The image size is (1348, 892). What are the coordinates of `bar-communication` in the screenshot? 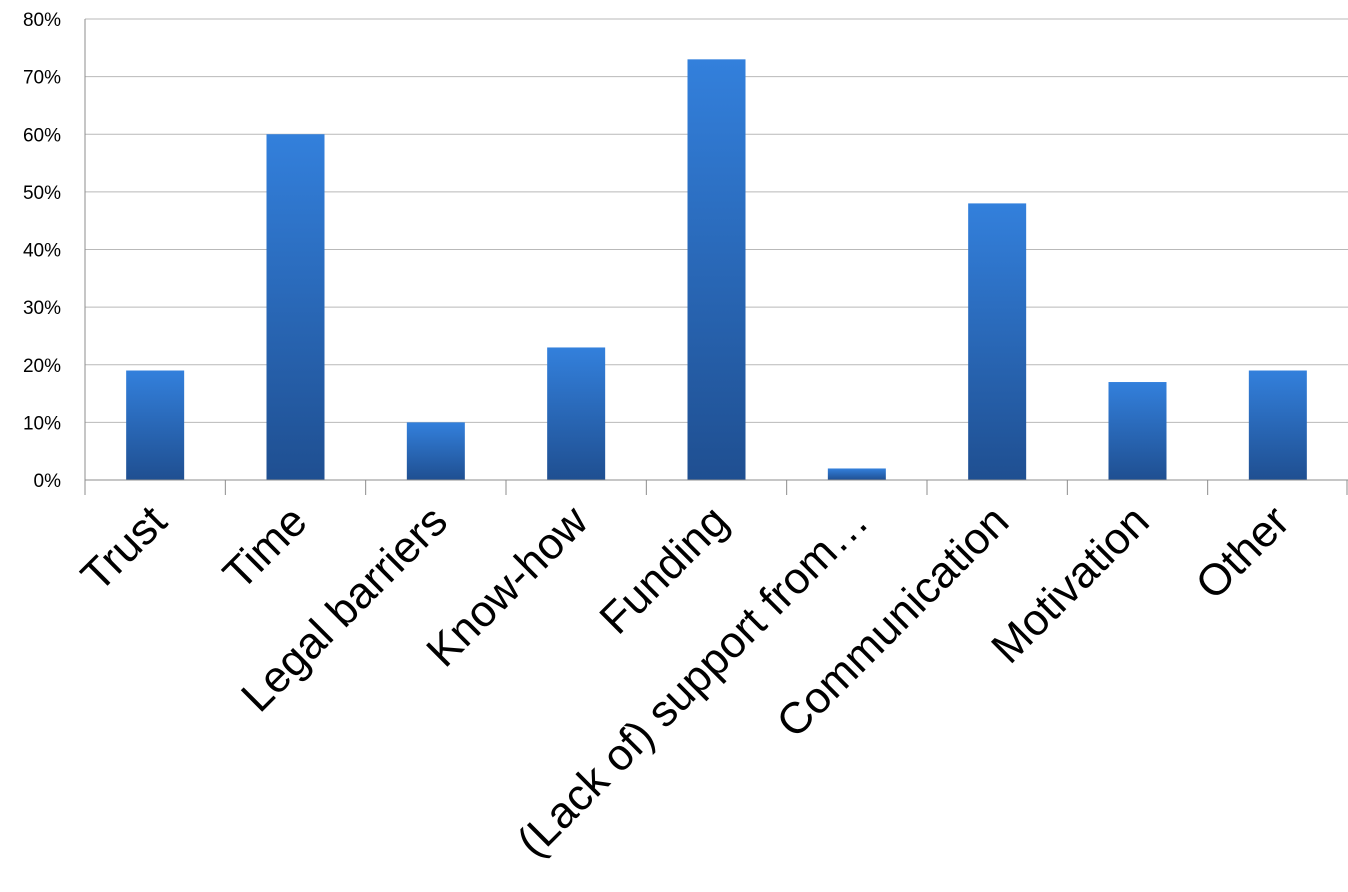 It's located at (997, 341).